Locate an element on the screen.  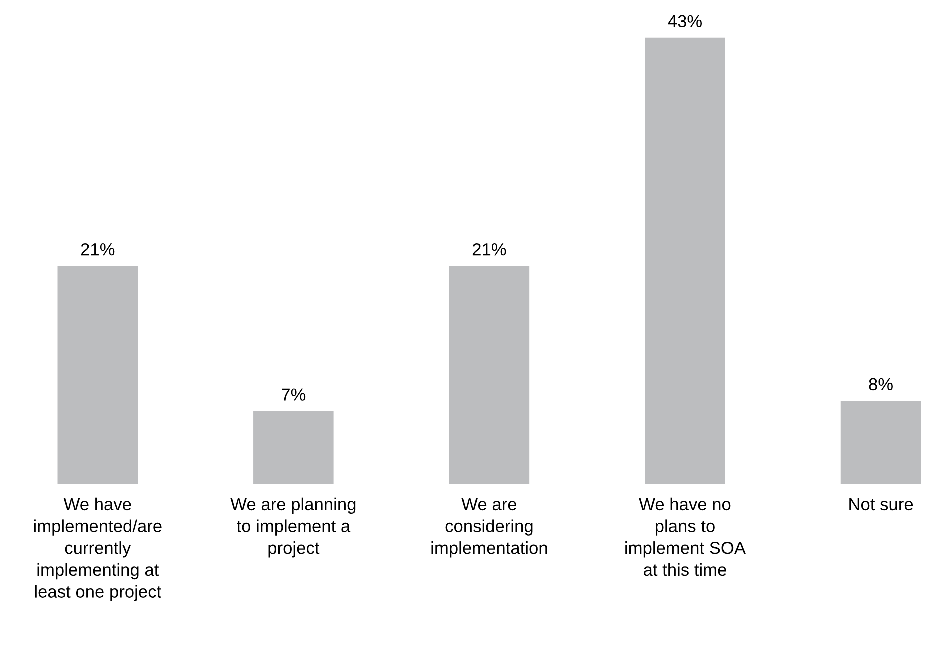
x-tick-label: We have implemented/are currently implementing at least one project is located at coordinates (98, 550).